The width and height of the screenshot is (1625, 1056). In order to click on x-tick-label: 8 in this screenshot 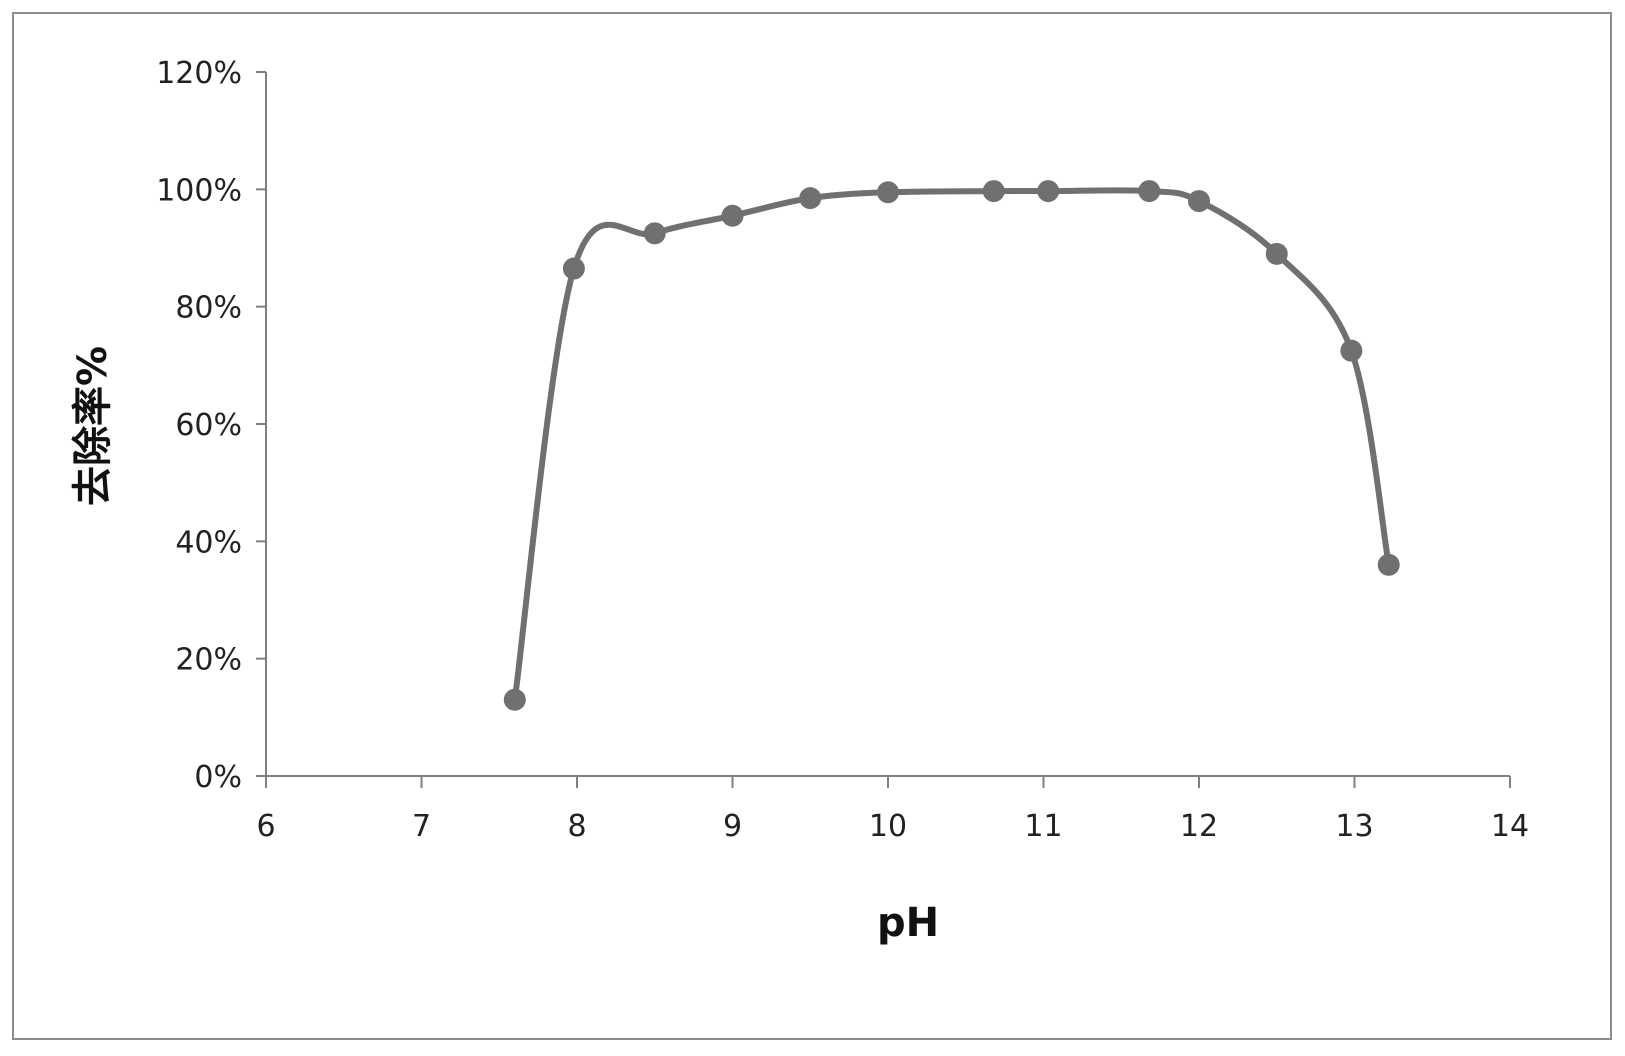, I will do `click(576, 826)`.